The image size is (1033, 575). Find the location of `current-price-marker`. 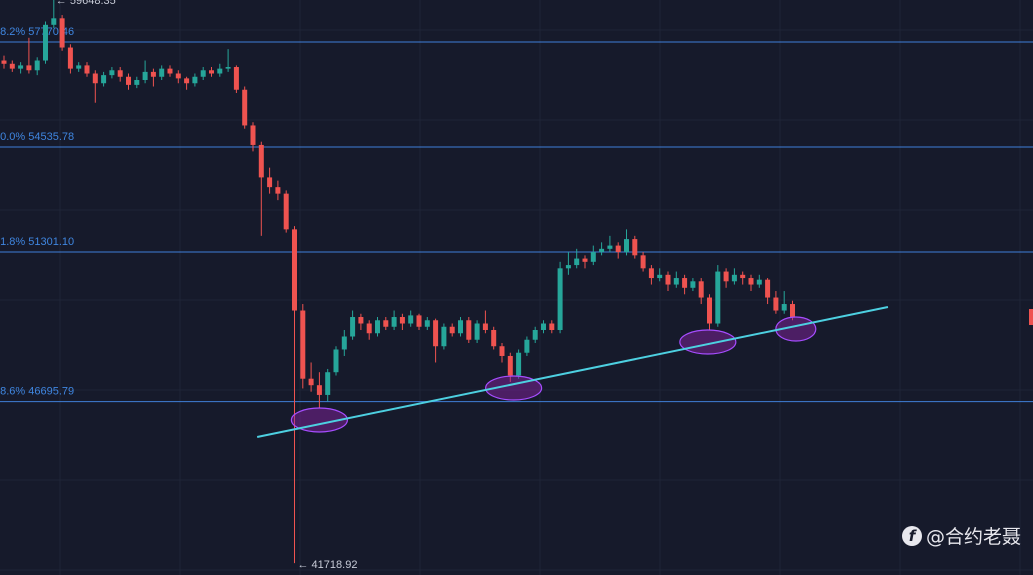

current-price-marker is located at coordinates (1031, 317).